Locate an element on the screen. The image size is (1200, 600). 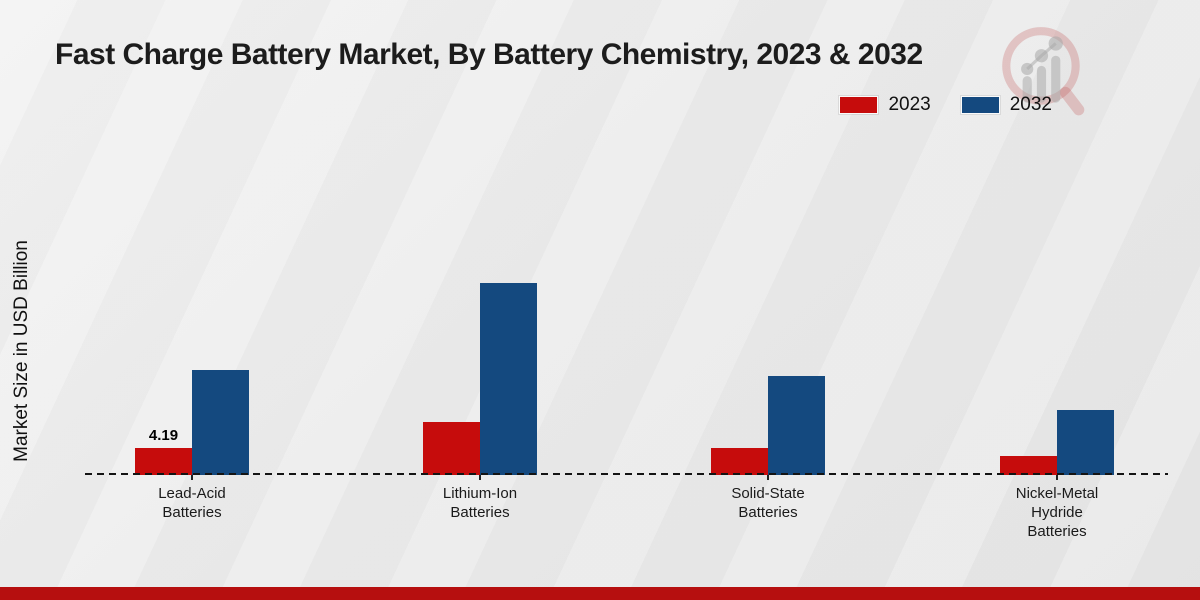
axis-tick-lithium-ion-batteries is located at coordinates (480, 477).